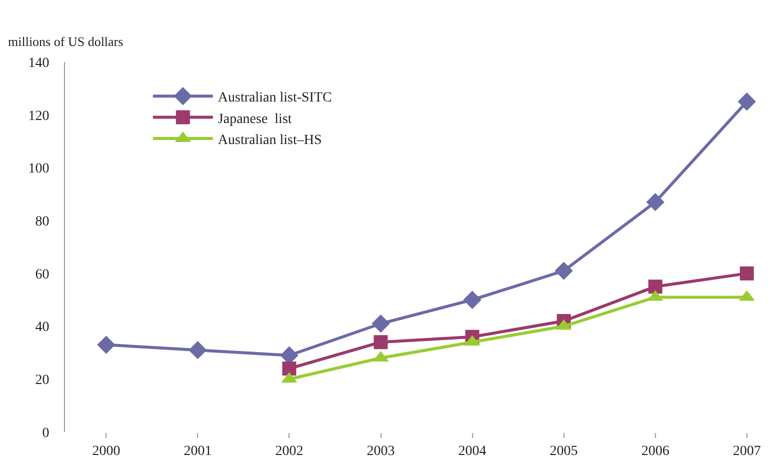 This screenshot has height=471, width=778. I want to click on x-tick-label: 2005, so click(564, 451).